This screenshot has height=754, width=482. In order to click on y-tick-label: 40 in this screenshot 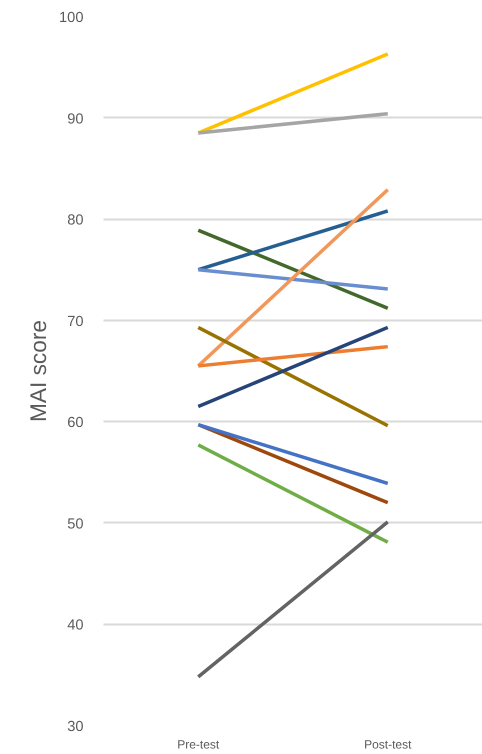, I will do `click(75, 626)`.